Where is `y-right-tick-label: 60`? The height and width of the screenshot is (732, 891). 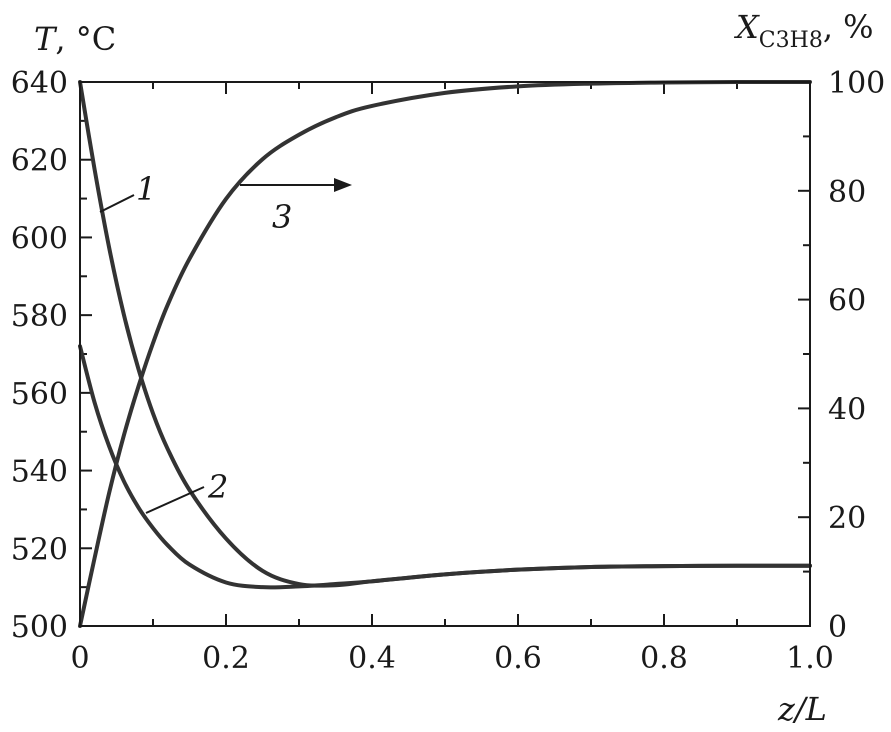
y-right-tick-label: 60 is located at coordinates (847, 301).